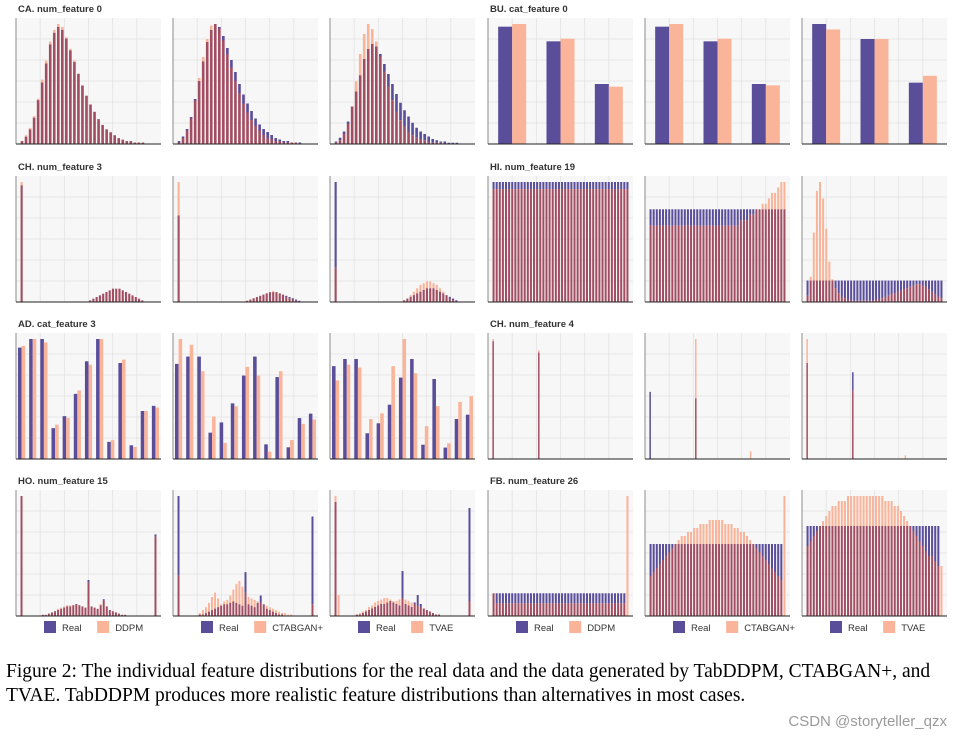 The image size is (961, 744). I want to click on legend-right: Real CTABGAN+, so click(734, 627).